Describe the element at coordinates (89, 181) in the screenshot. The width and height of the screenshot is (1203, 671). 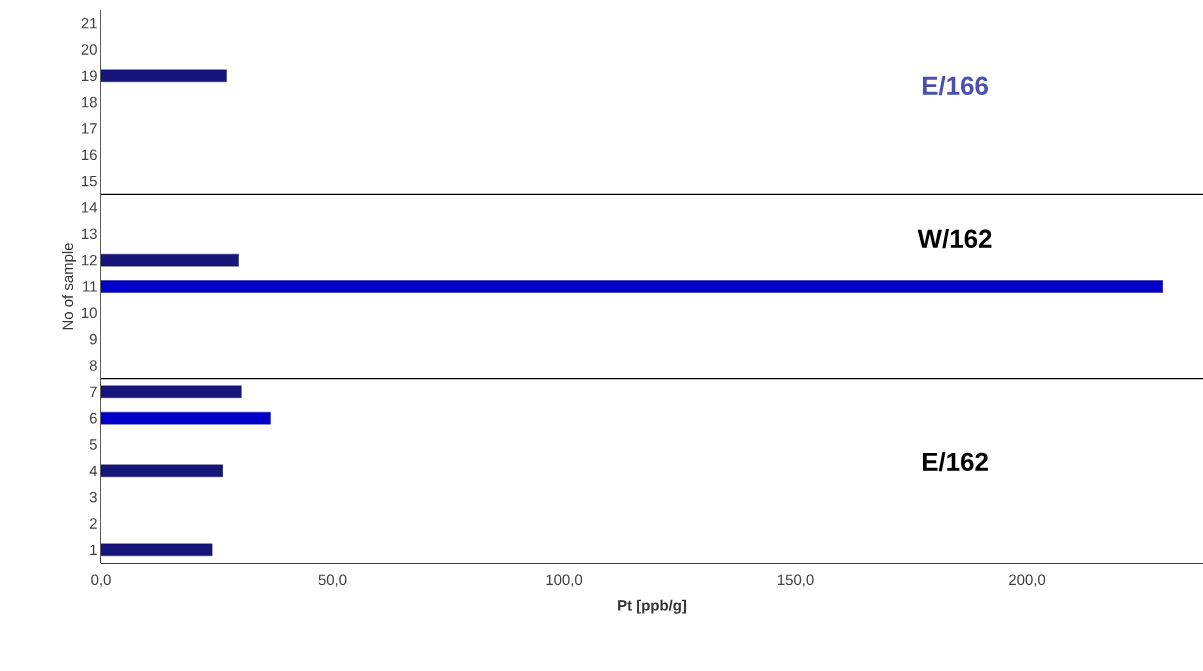
I see `y-tick-label: 15` at that location.